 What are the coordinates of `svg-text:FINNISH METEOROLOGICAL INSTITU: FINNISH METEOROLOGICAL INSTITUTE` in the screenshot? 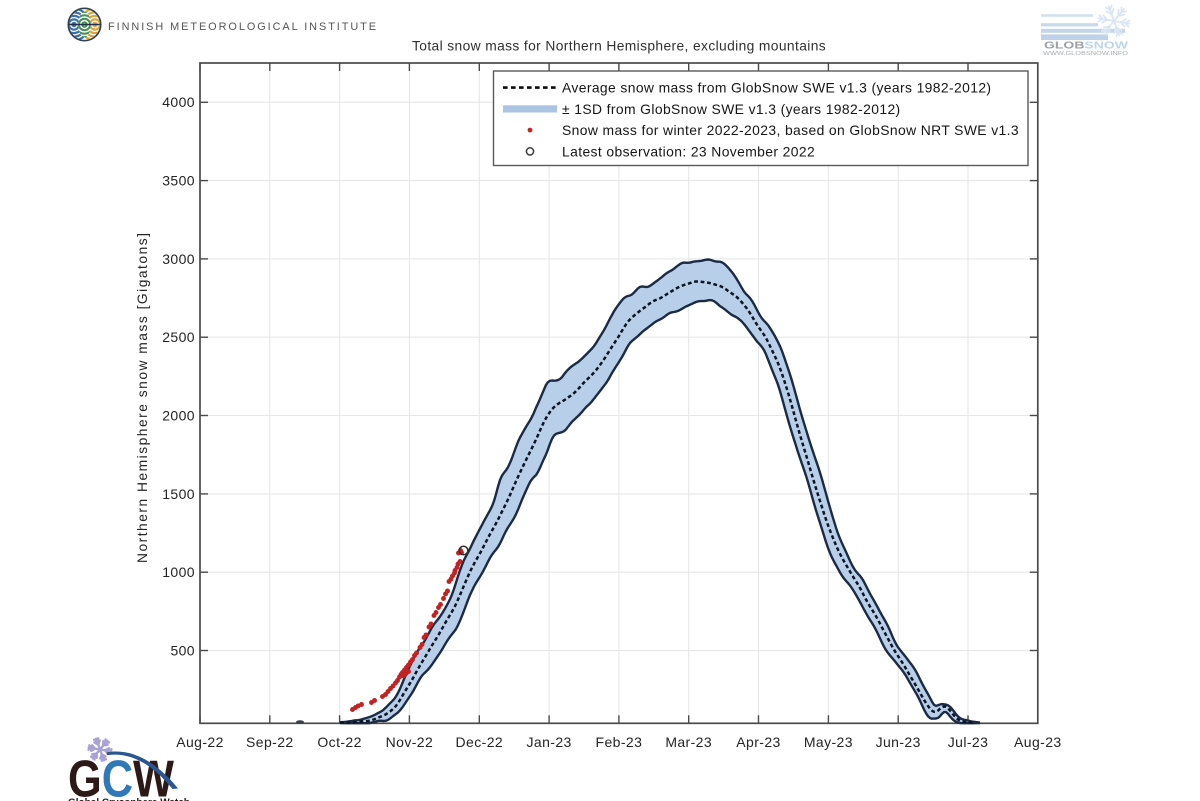 It's located at (243, 27).